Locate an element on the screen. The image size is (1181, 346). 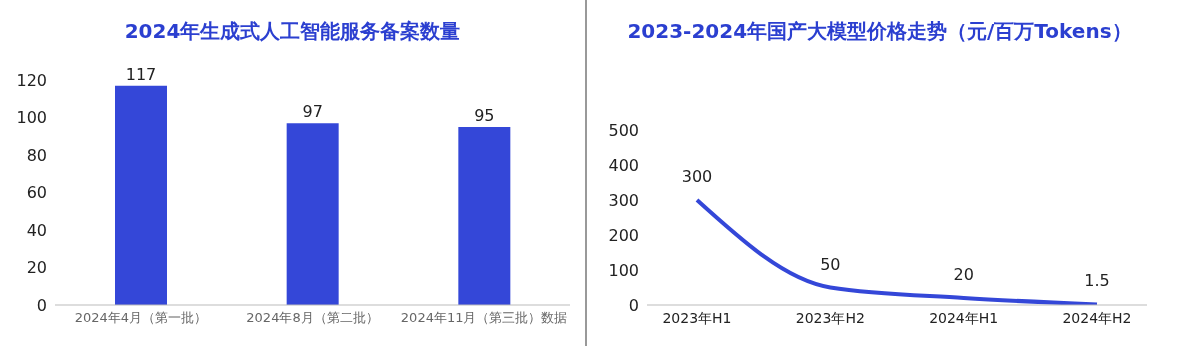
x-tick-label: 2023年H1 is located at coordinates (697, 317).